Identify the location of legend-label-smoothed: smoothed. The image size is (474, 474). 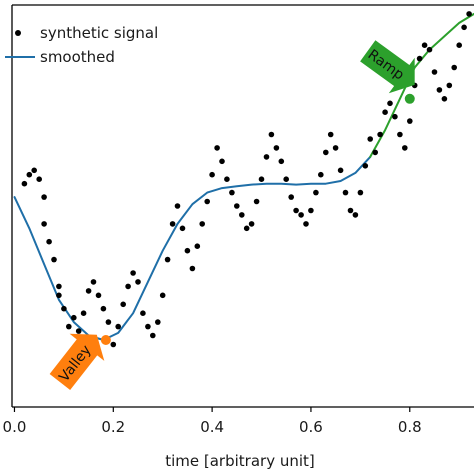
(77, 57).